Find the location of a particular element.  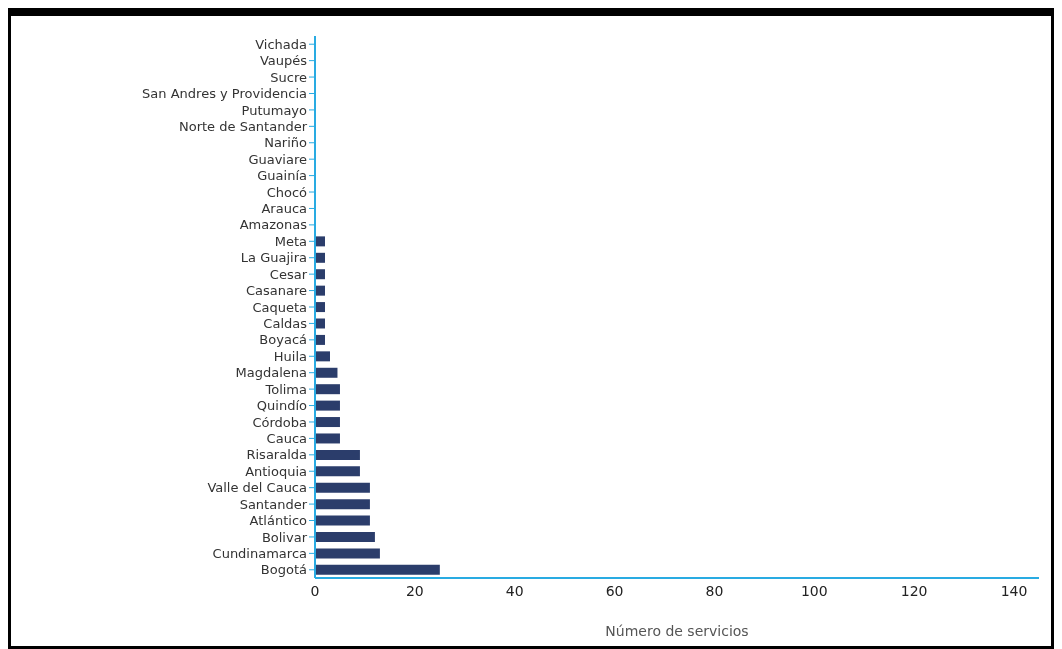

y-tick-label: Huila is located at coordinates (290, 356).